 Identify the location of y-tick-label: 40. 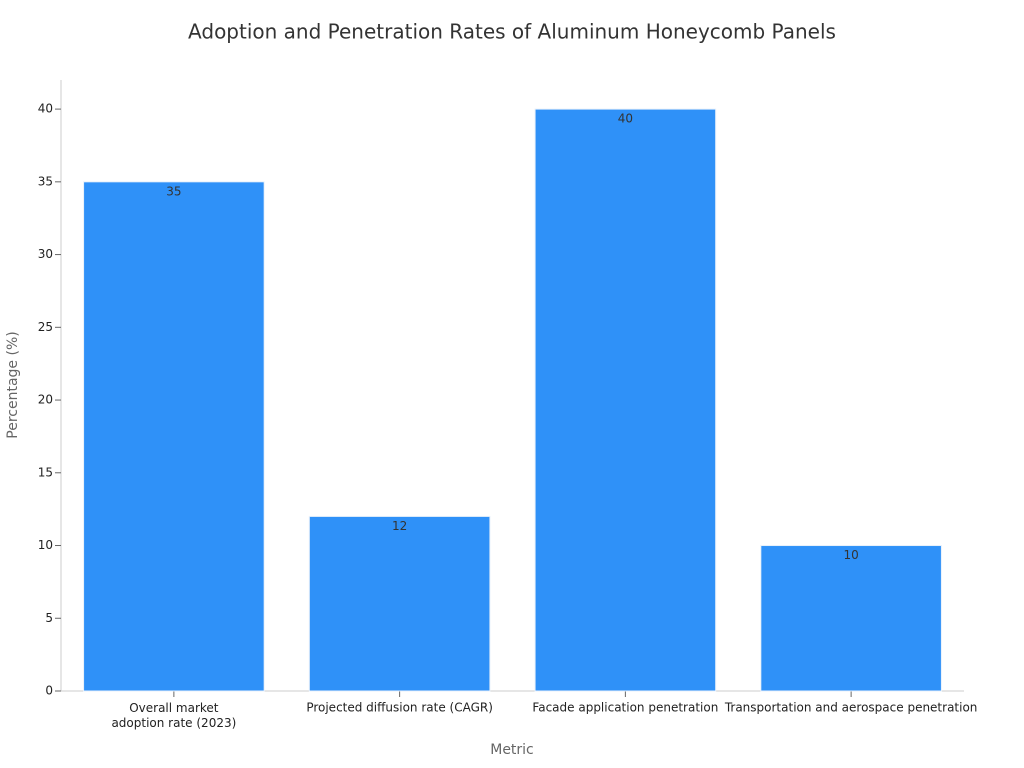
(45, 109).